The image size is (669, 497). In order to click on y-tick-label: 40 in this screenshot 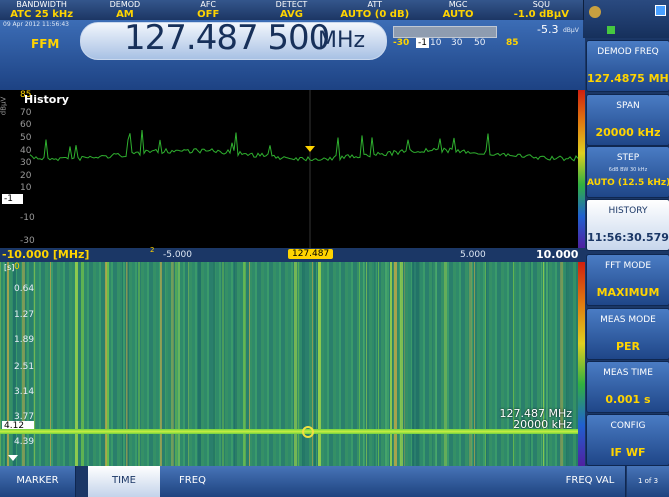, I will do `click(26, 151)`.